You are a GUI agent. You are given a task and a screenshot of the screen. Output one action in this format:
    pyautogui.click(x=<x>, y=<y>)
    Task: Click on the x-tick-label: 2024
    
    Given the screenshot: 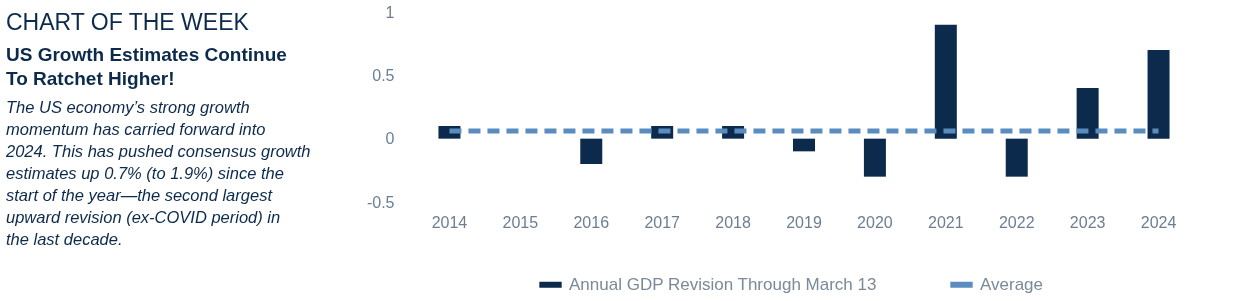 What is the action you would take?
    pyautogui.click(x=1158, y=222)
    